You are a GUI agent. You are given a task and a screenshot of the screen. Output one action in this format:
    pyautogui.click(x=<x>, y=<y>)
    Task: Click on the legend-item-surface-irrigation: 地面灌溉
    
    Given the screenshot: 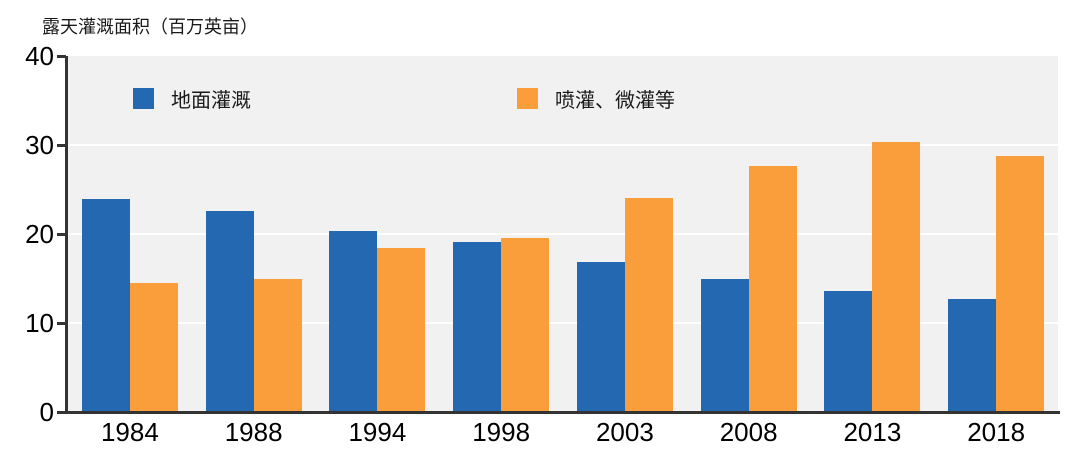 What is the action you would take?
    pyautogui.click(x=192, y=98)
    